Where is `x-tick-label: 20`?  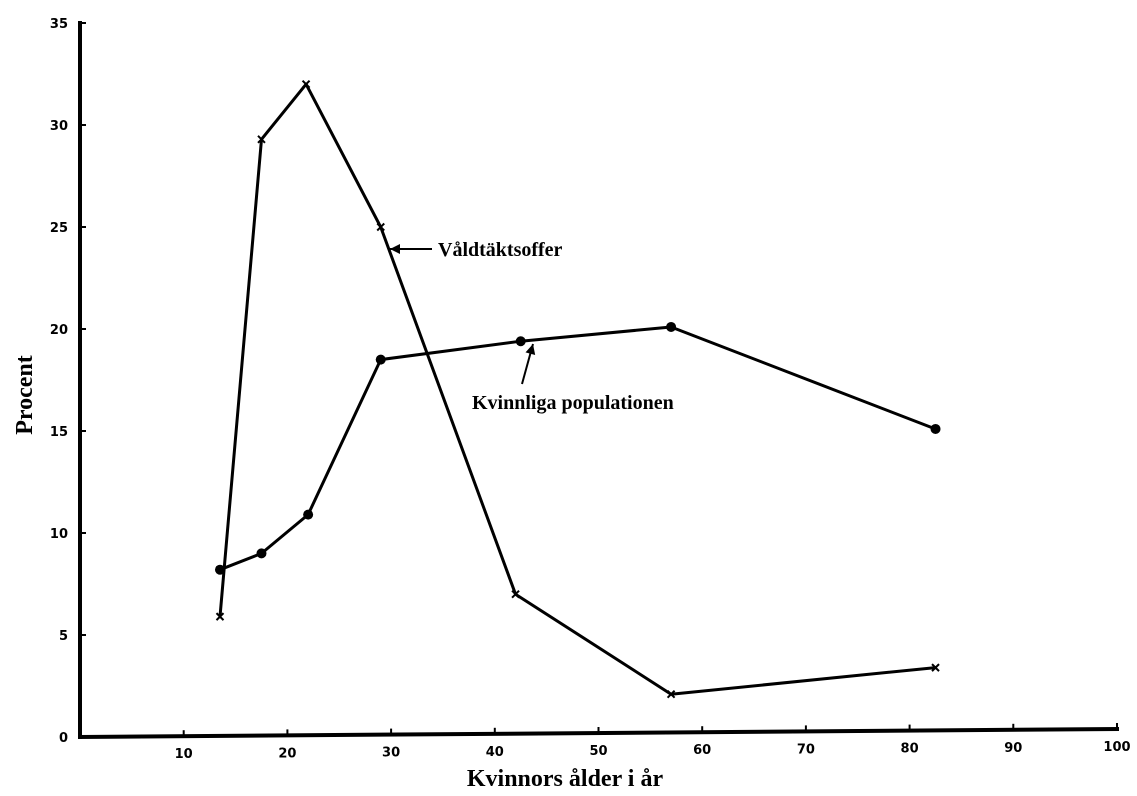
x-tick-label: 20 is located at coordinates (287, 753).